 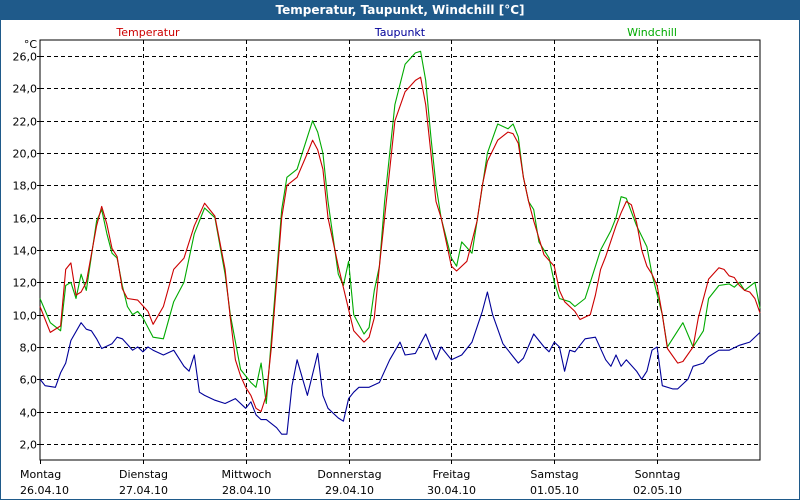 What do you see at coordinates (400, 10) in the screenshot?
I see `chart-title: Temperatur, Taupunkt, Windchill [°C]` at bounding box center [400, 10].